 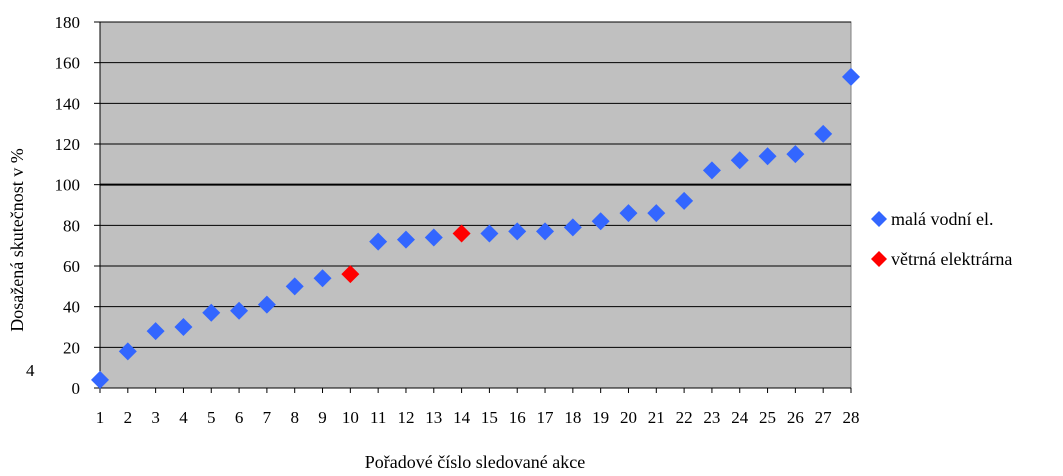 What do you see at coordinates (211, 417) in the screenshot?
I see `x-tick-label: 5` at bounding box center [211, 417].